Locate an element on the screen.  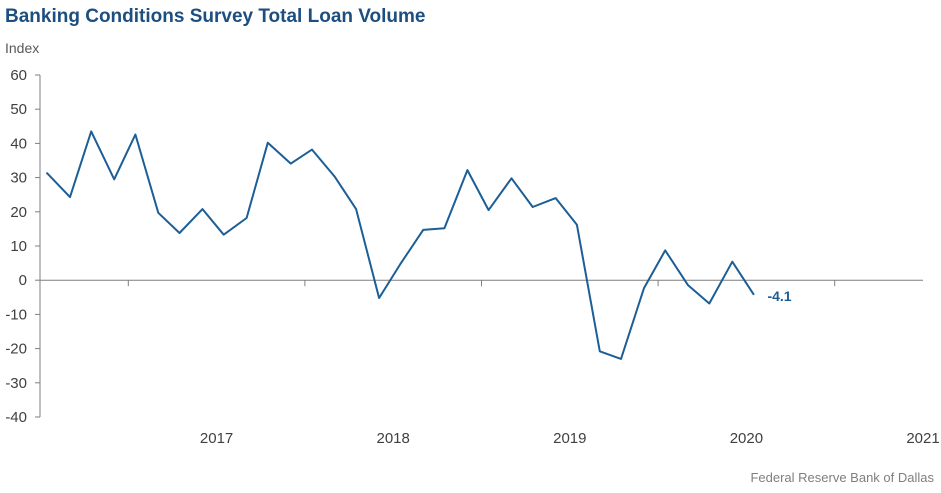
x-tick-label: 2019 is located at coordinates (569, 438).